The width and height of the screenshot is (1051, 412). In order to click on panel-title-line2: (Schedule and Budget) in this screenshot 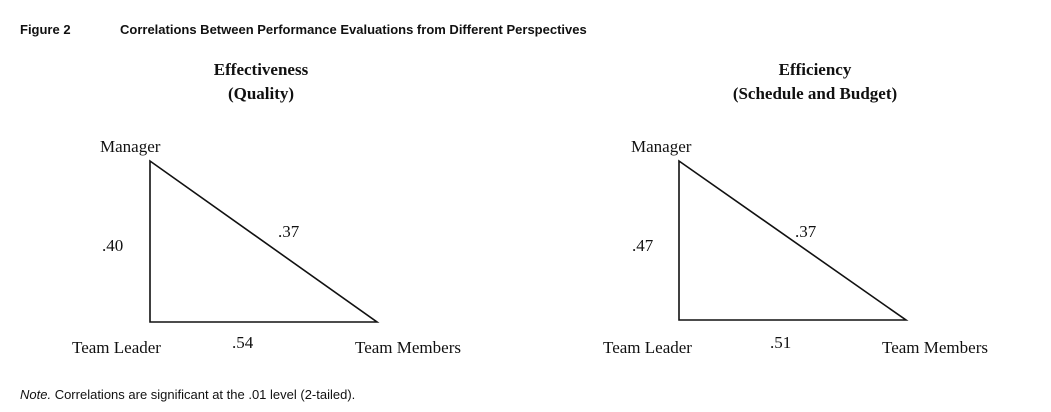, I will do `click(815, 93)`.